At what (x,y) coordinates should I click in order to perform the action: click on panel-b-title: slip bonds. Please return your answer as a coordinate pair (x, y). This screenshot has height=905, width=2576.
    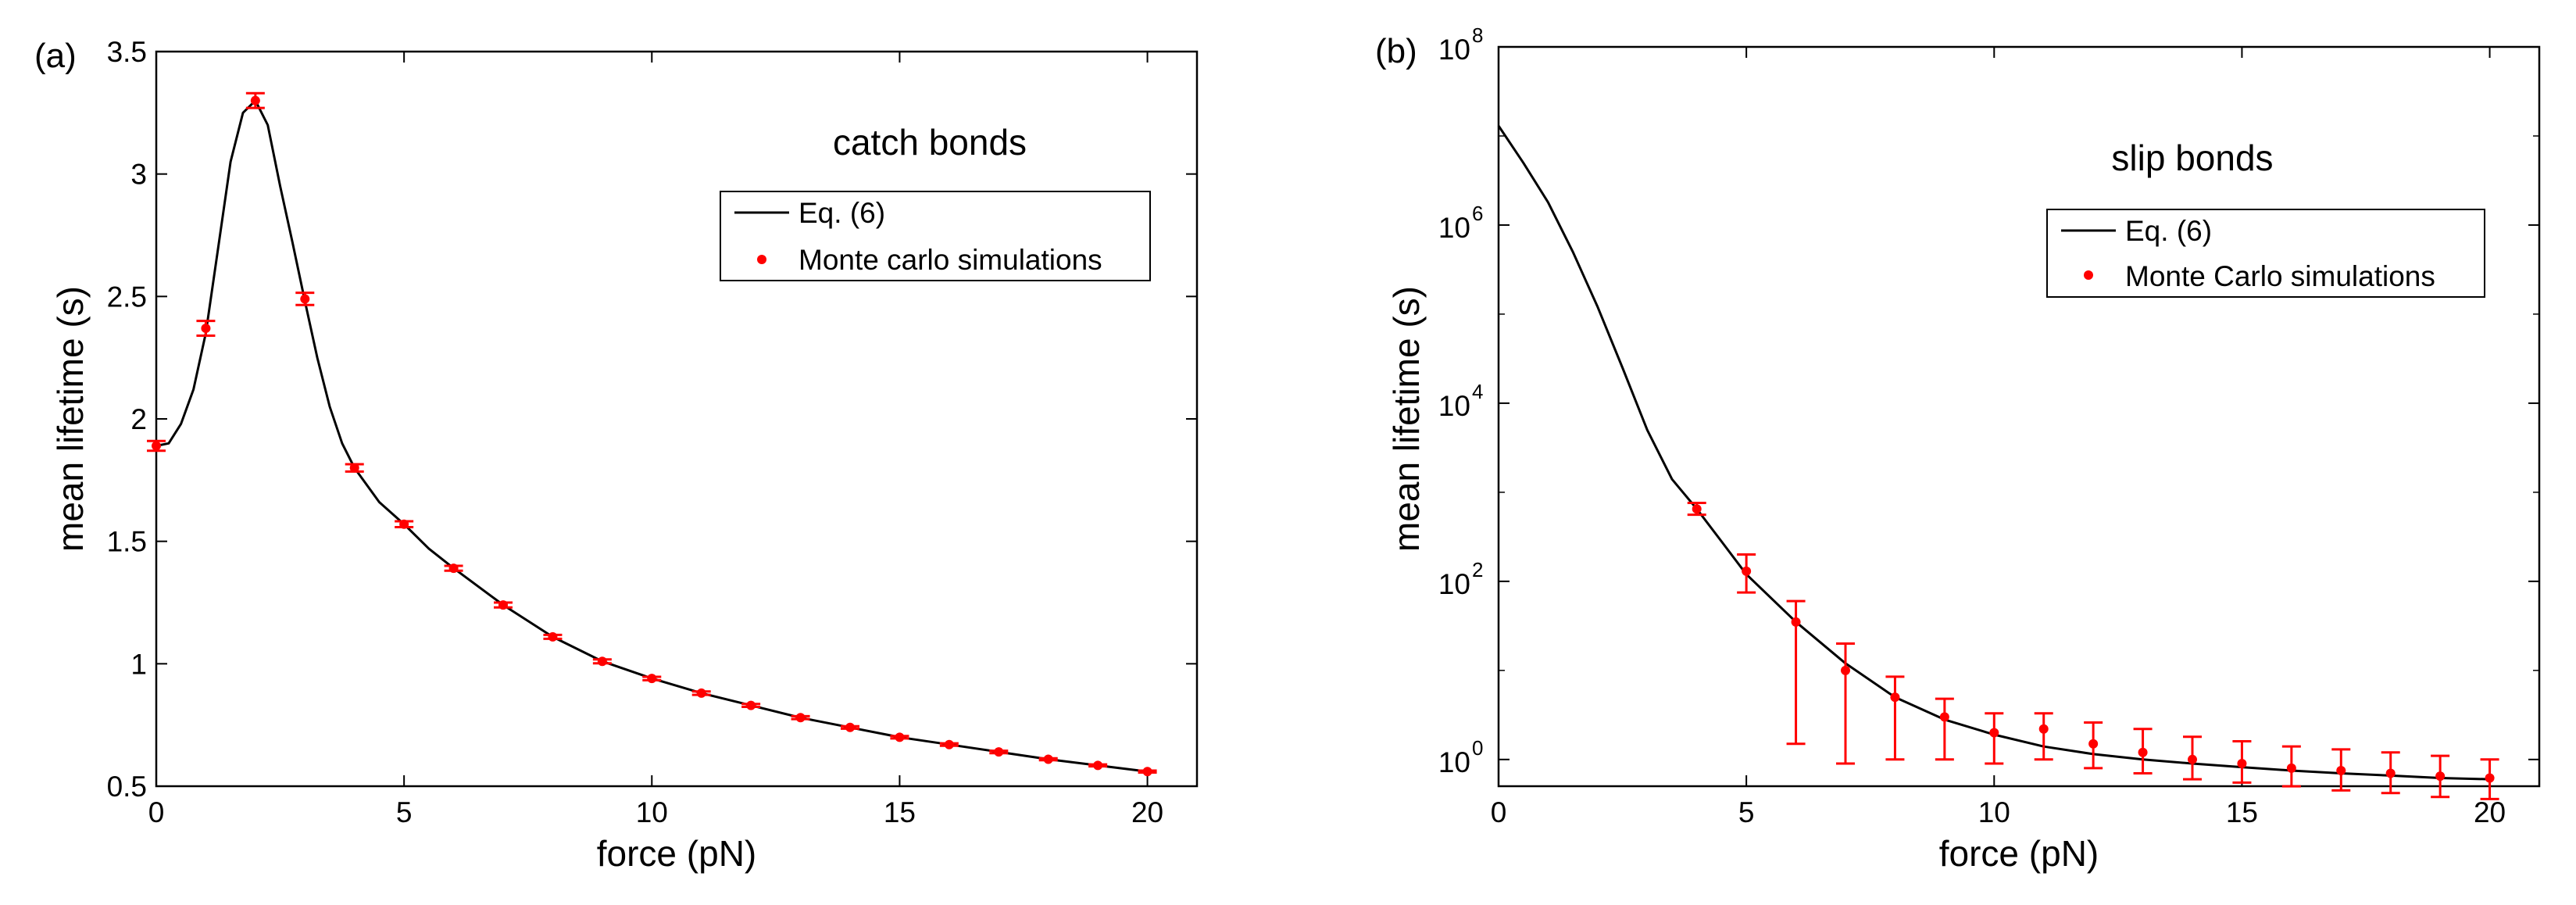
    Looking at the image, I should click on (2192, 158).